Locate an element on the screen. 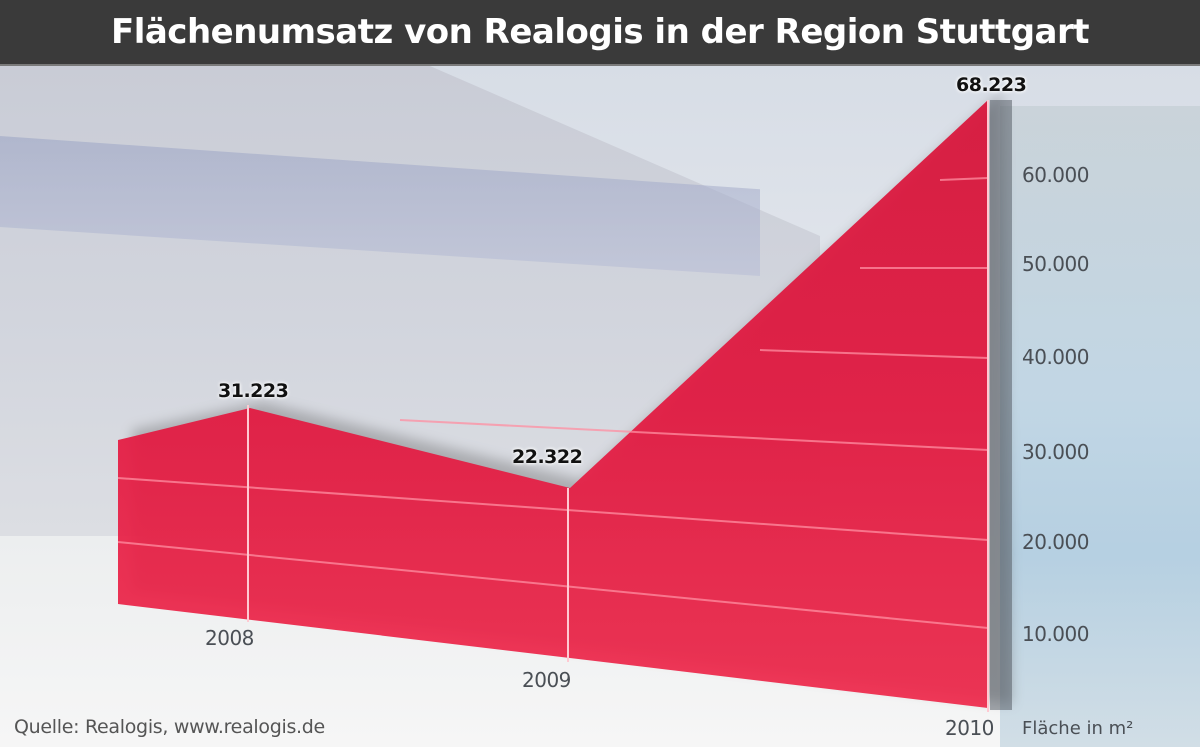  y-axis-post is located at coordinates (1001, 405).